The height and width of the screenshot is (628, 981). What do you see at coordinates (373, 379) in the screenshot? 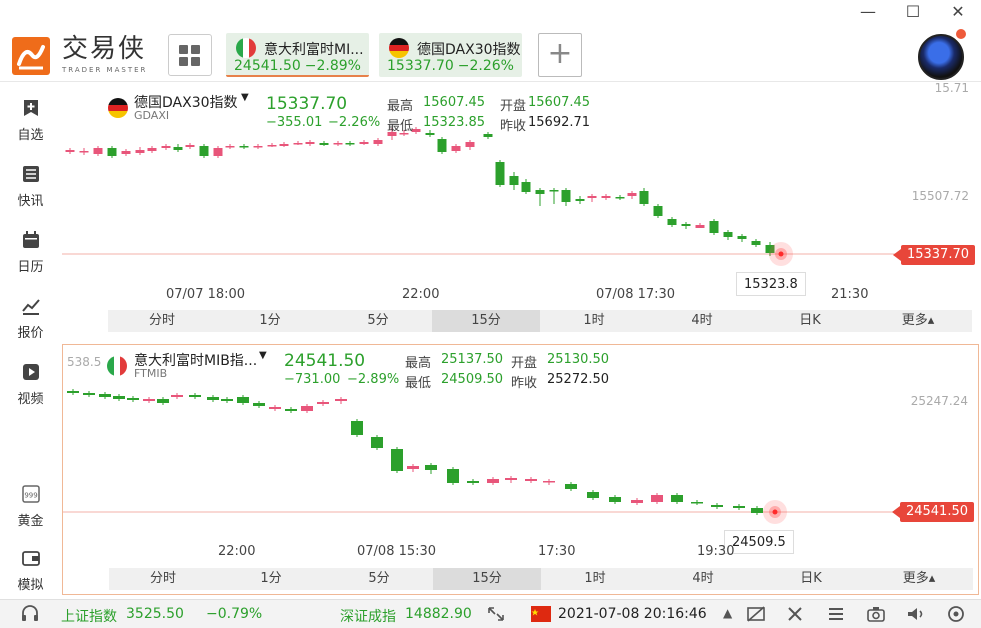
I see `change-pct: −2.89%` at bounding box center [373, 379].